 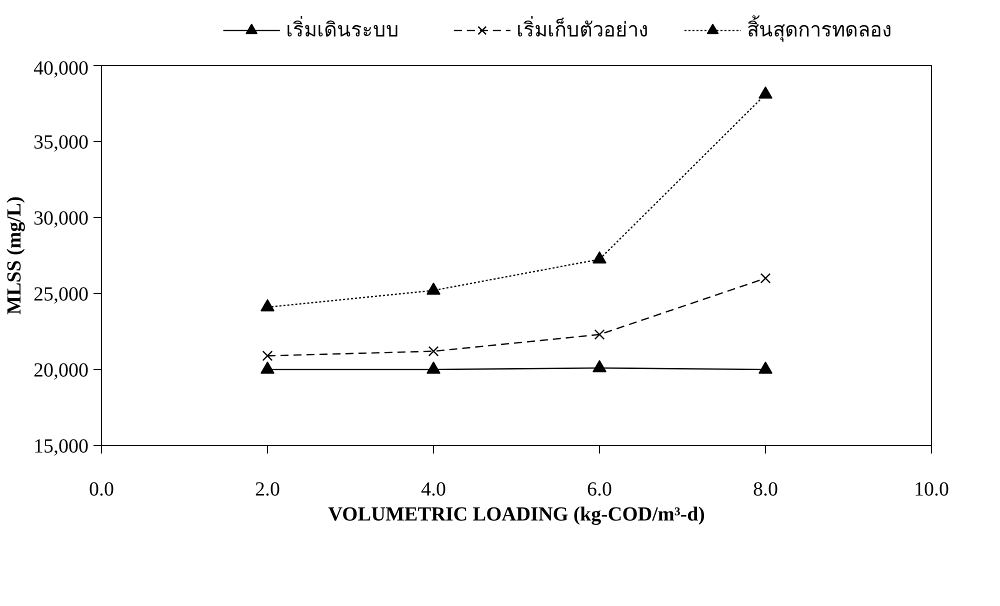 I want to click on x-tick-label: 4.0, so click(x=433, y=489).